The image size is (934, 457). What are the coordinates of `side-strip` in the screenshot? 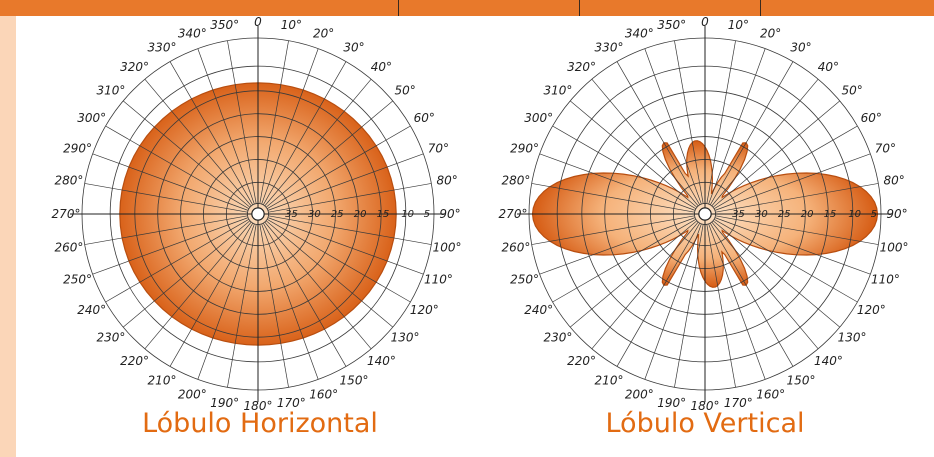 It's located at (8, 236).